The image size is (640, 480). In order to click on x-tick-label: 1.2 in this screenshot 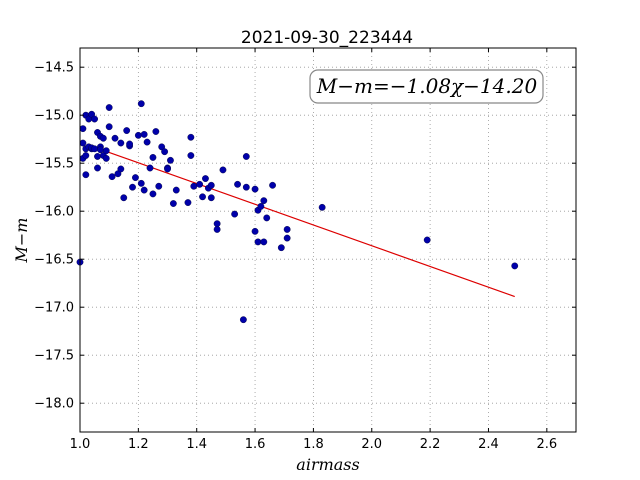, I will do `click(138, 444)`.